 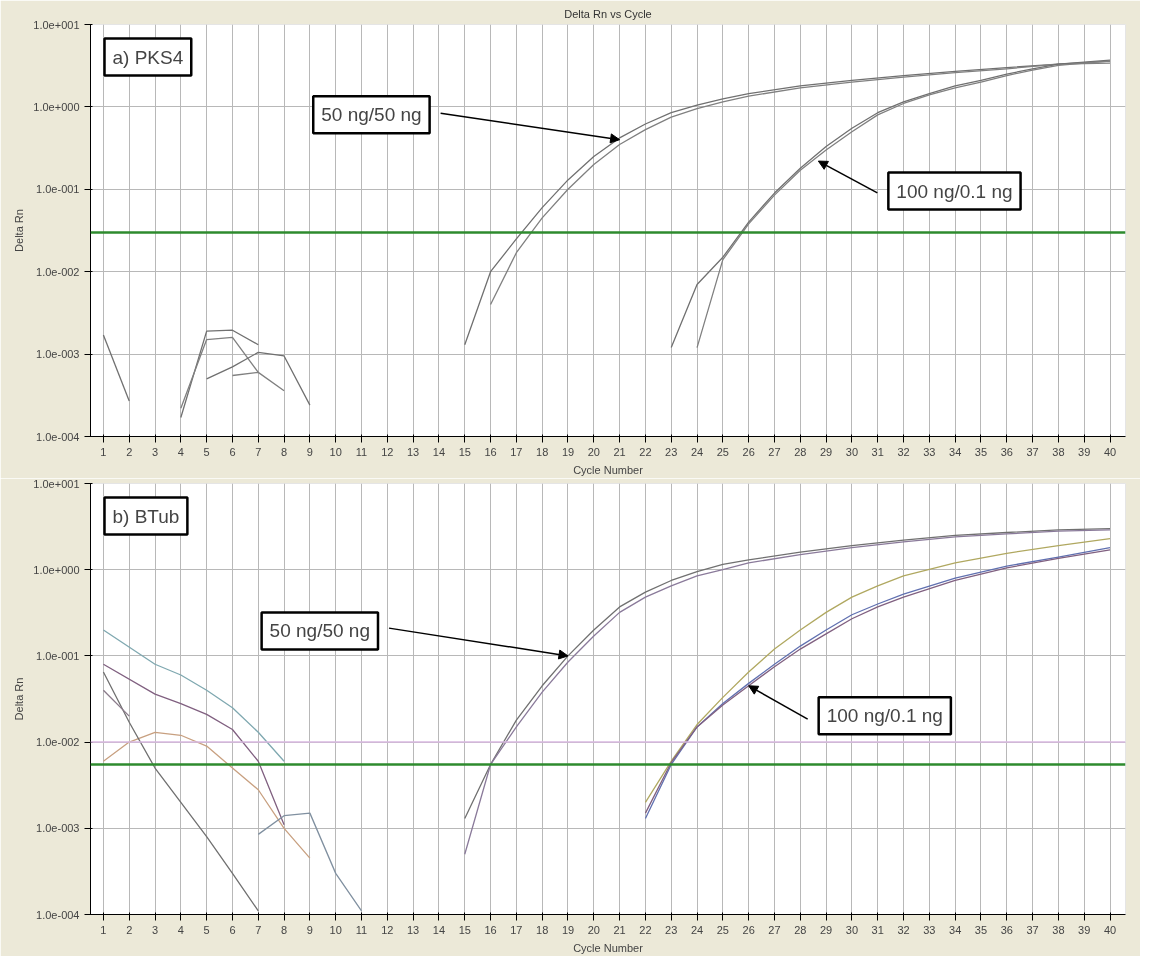 What do you see at coordinates (180, 451) in the screenshot?
I see `x-tick-label: 4` at bounding box center [180, 451].